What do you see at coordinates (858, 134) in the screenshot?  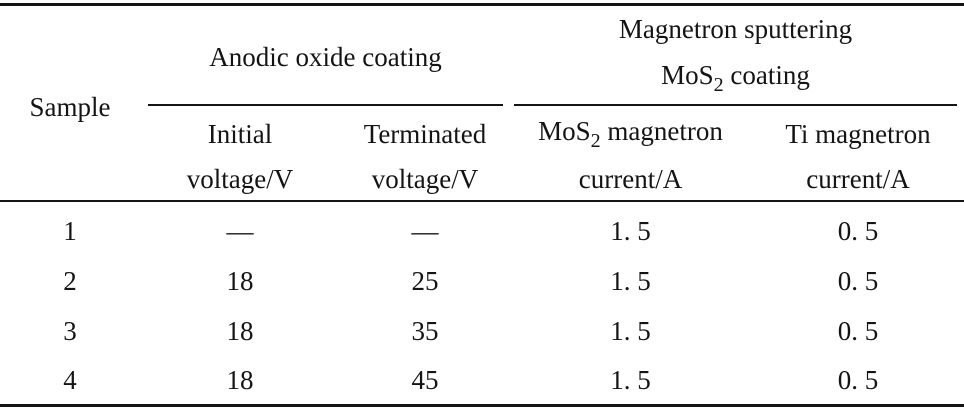 I see `ti-current-header-line1: Ti magnetron` at bounding box center [858, 134].